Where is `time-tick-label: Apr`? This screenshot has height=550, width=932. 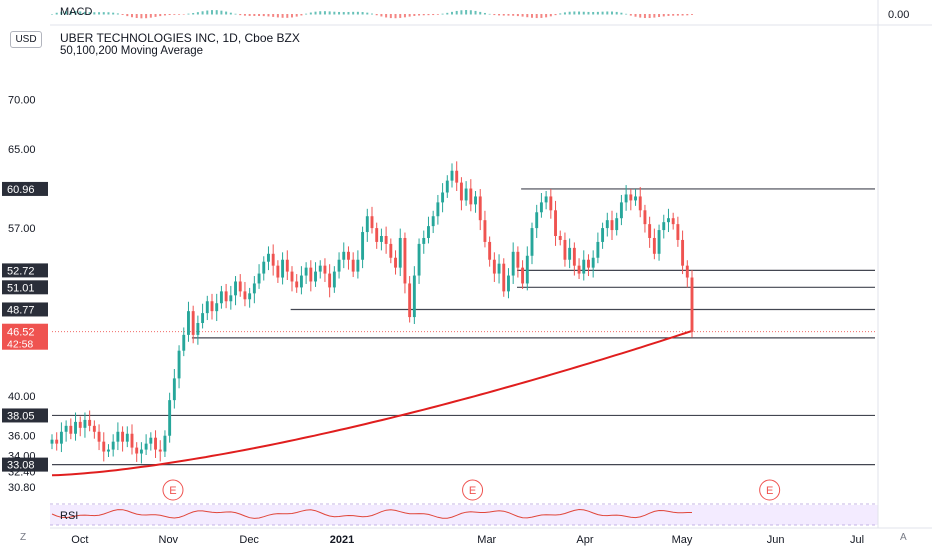 time-tick-label: Apr is located at coordinates (584, 540).